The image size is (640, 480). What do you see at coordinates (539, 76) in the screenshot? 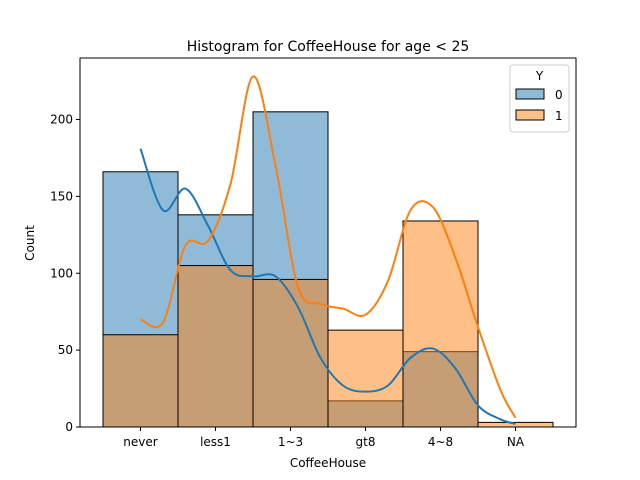
I see `legend-title: Y` at bounding box center [539, 76].